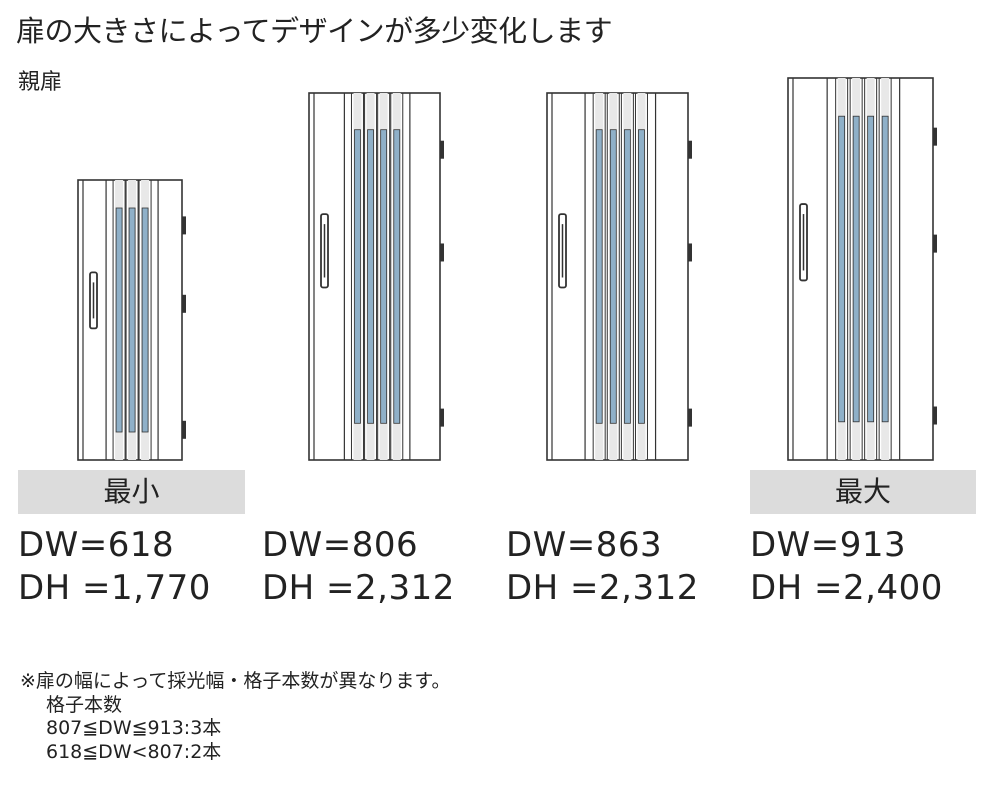  I want to click on door-4-dimensions: DW=913 DH =2,400, so click(846, 567).